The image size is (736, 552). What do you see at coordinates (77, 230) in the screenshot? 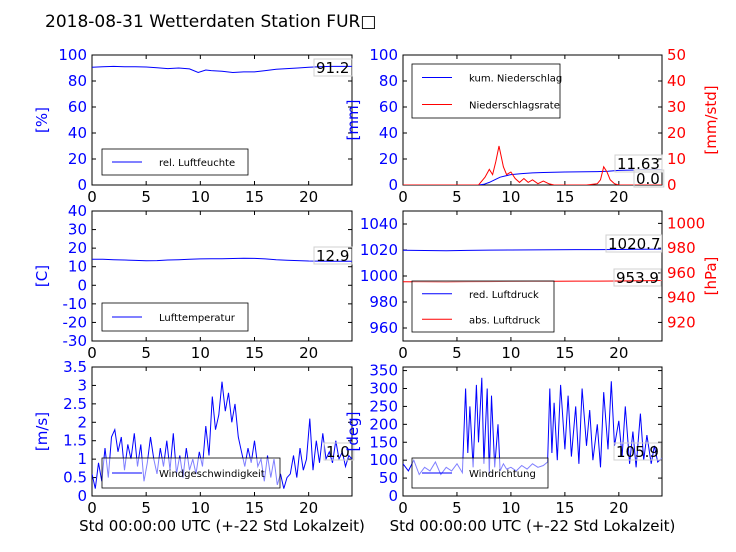
I see `y-tick-label: 30` at bounding box center [77, 230].